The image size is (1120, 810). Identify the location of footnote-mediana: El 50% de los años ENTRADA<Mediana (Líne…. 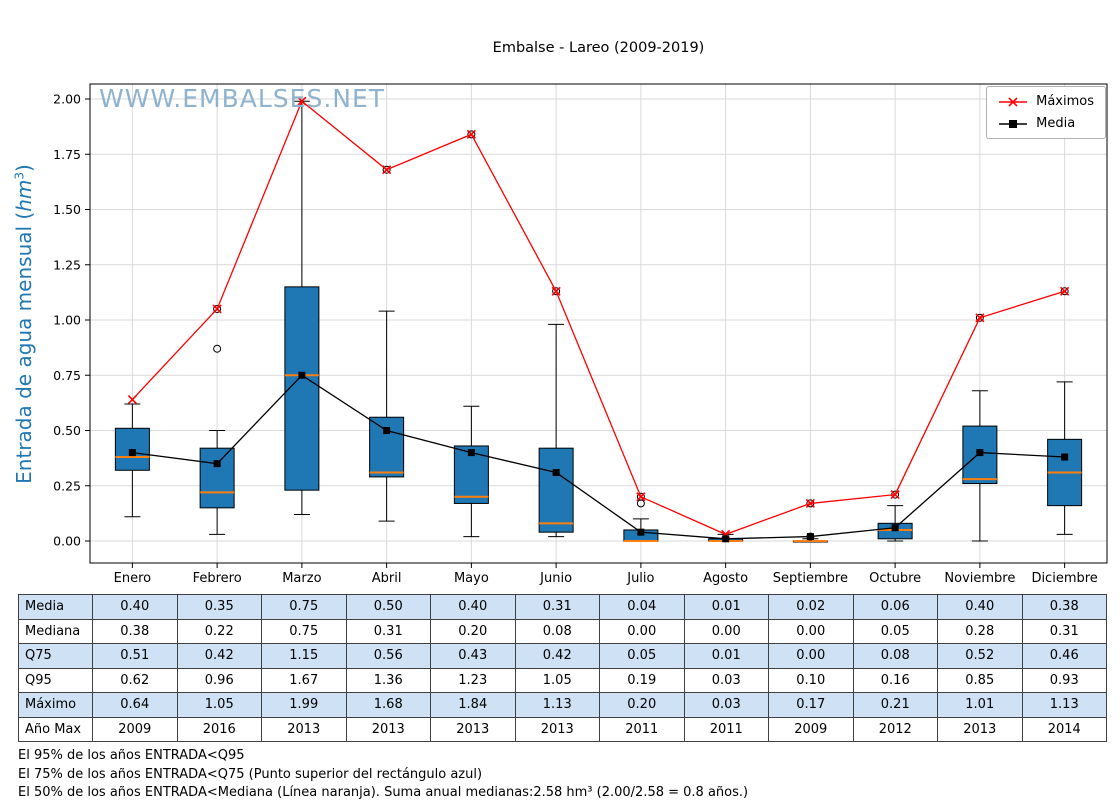
(383, 792).